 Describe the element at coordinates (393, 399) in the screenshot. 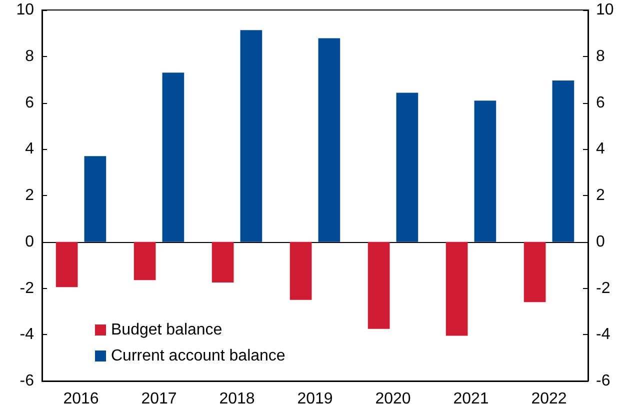

I see `x-tick-label: 2020` at that location.